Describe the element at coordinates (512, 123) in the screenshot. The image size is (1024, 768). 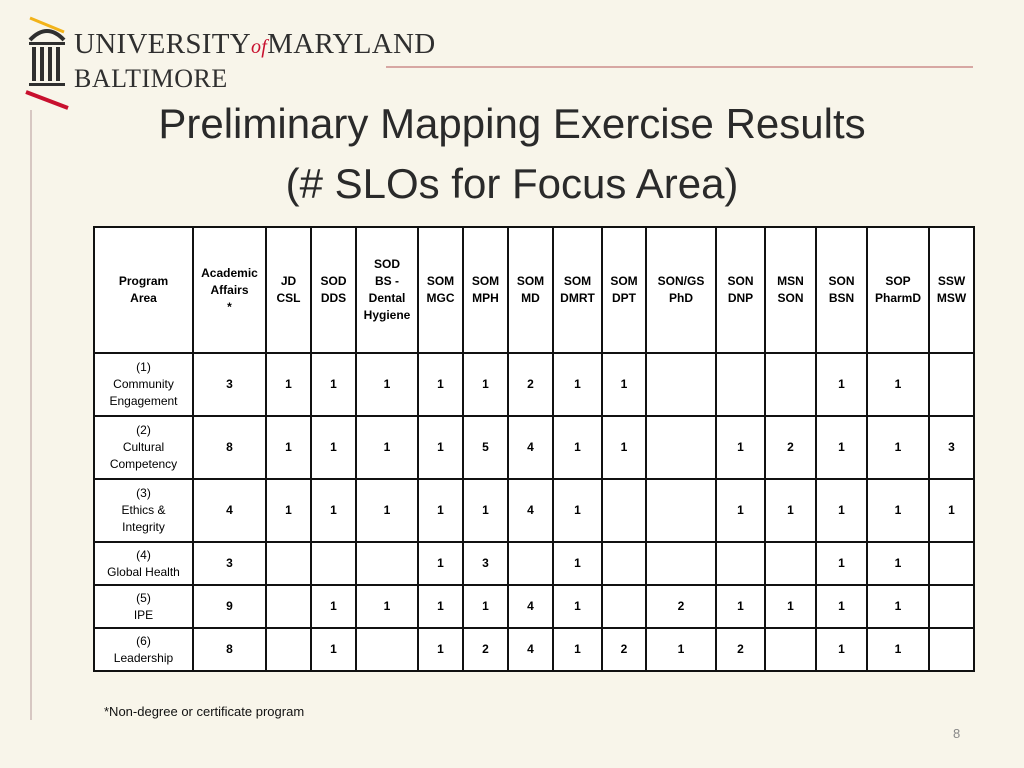
I see `title-line-1: Preliminary Mapping Exercise Results` at that location.